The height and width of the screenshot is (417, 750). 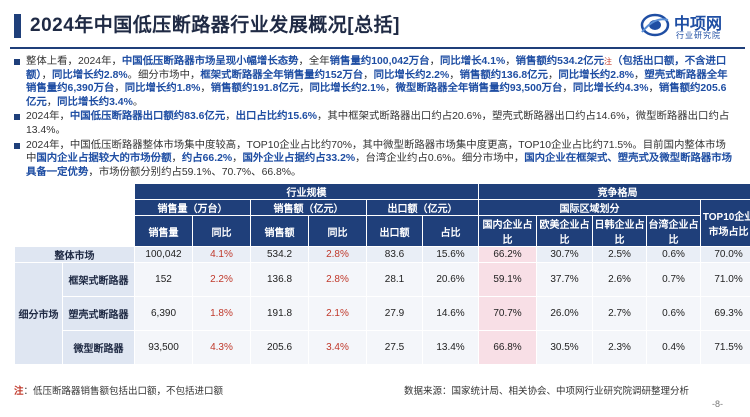 I want to click on table-cell: 100,042, so click(x=163, y=254).